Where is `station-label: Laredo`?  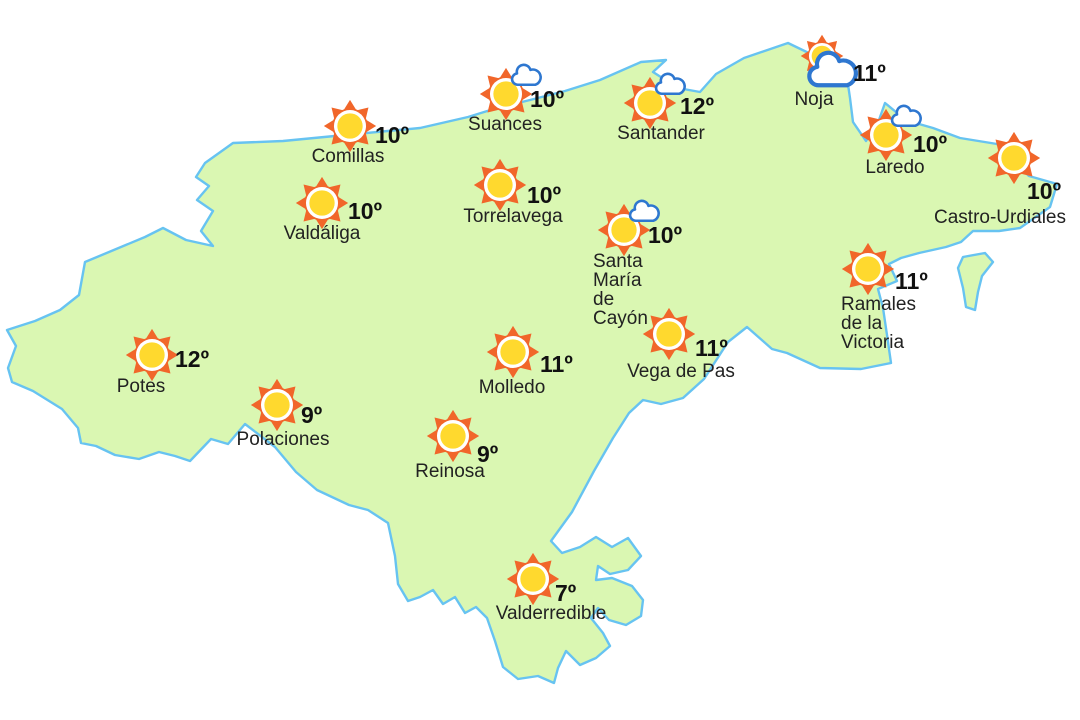
station-label: Laredo is located at coordinates (895, 167).